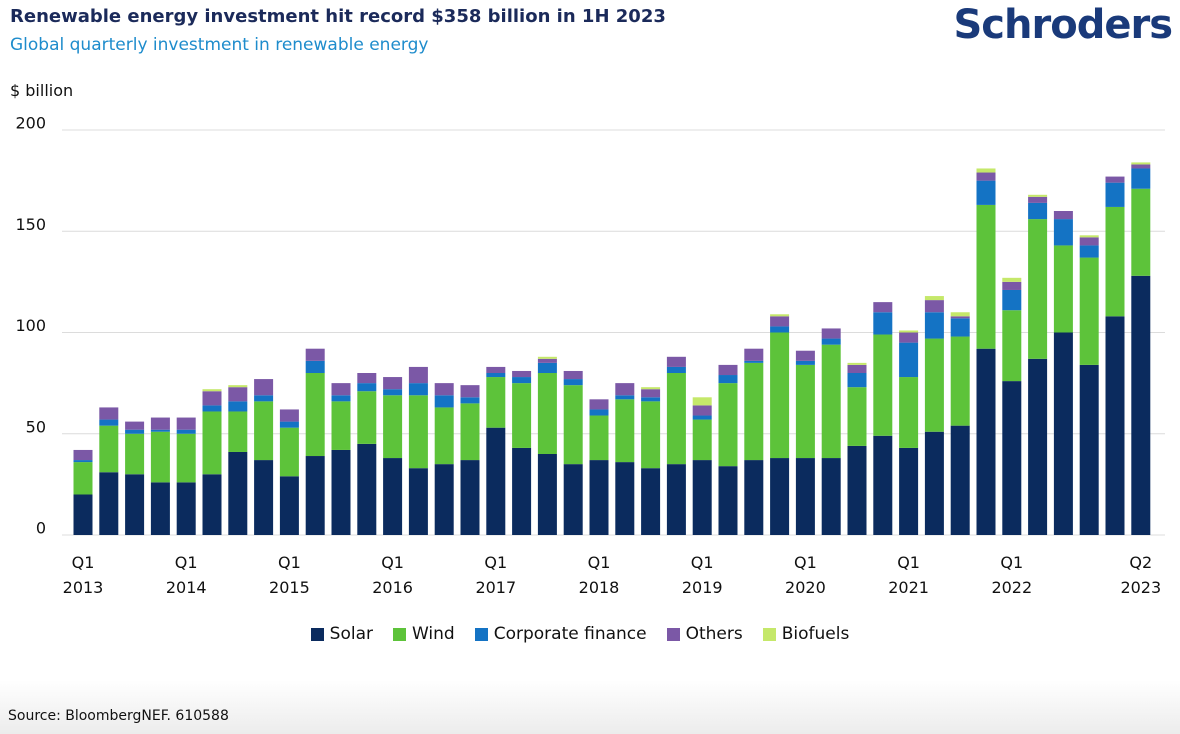 The height and width of the screenshot is (734, 1180). Describe the element at coordinates (815, 634) in the screenshot. I see `legend-label: Biofuels` at that location.